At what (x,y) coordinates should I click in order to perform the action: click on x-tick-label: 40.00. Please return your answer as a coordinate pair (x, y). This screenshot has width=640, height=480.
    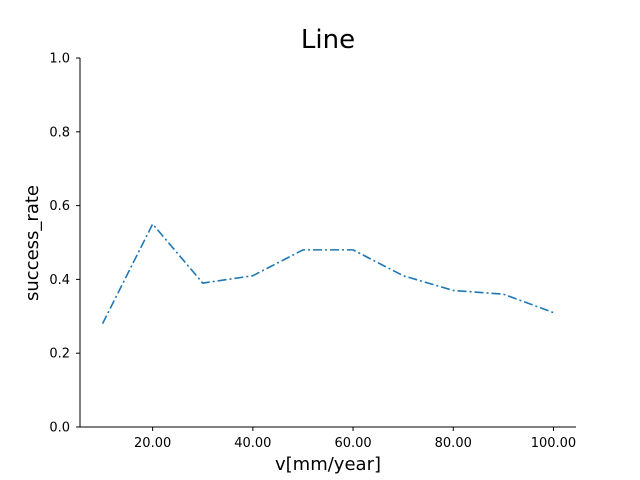
    Looking at the image, I should click on (252, 443).